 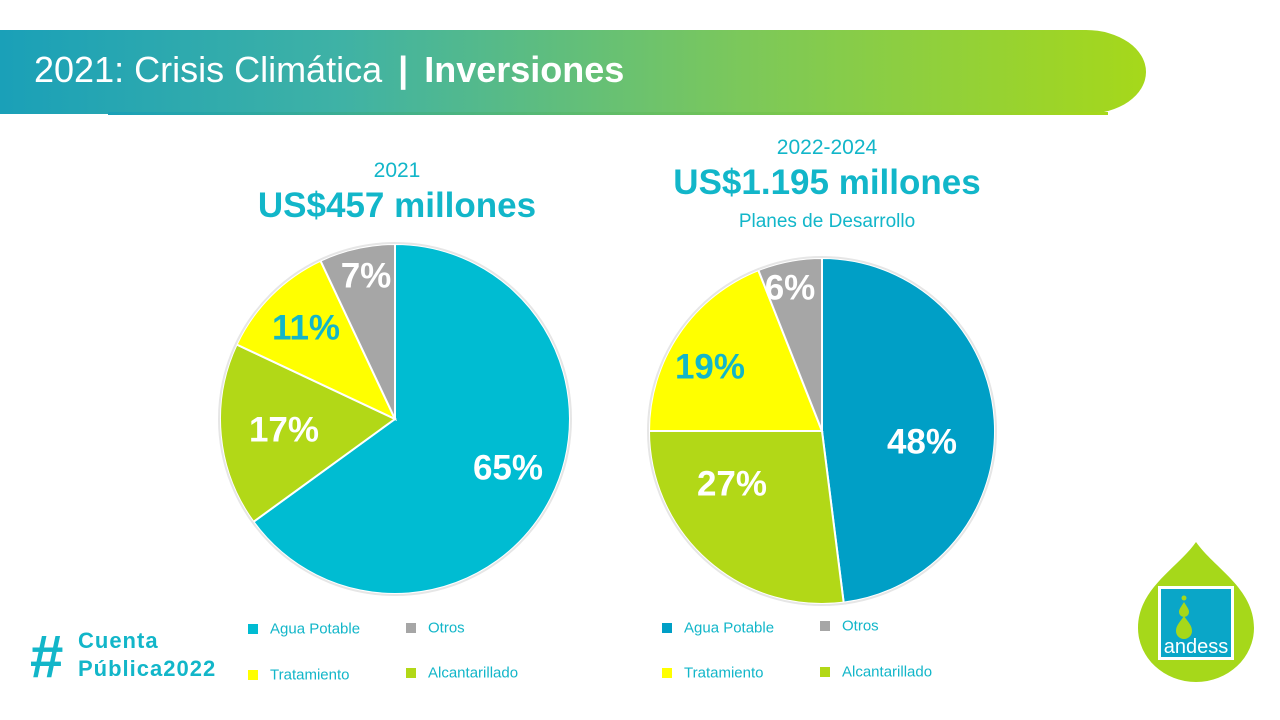 I want to click on hashtag-line1: Cuenta, so click(x=118, y=640).